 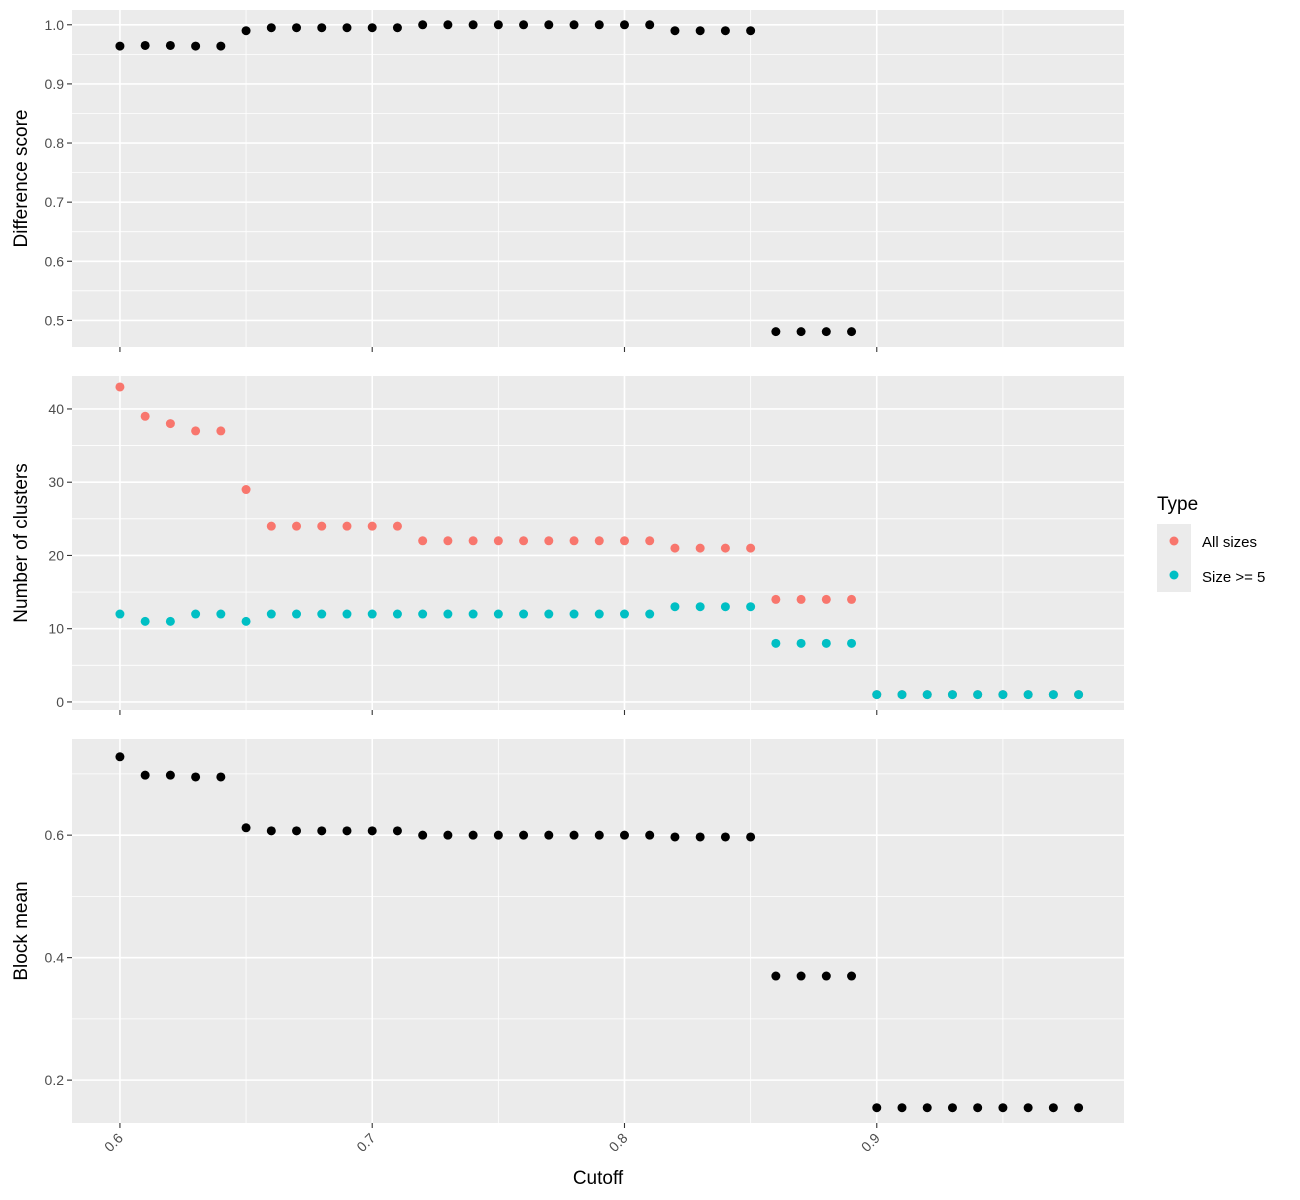 I want to click on x-axis: 0.6 0.7 0.8 0.9, so click(x=492, y=1142).